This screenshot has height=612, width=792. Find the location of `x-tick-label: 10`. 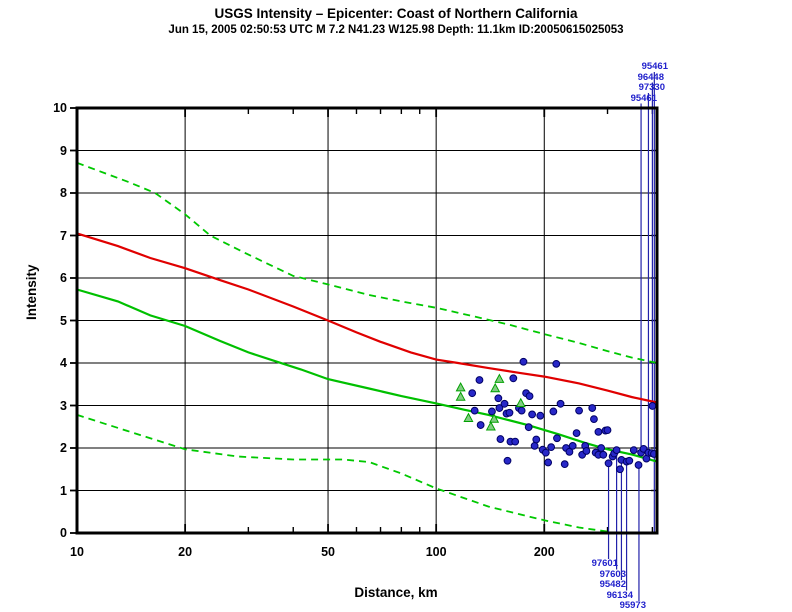

x-tick-label: 10 is located at coordinates (77, 552).